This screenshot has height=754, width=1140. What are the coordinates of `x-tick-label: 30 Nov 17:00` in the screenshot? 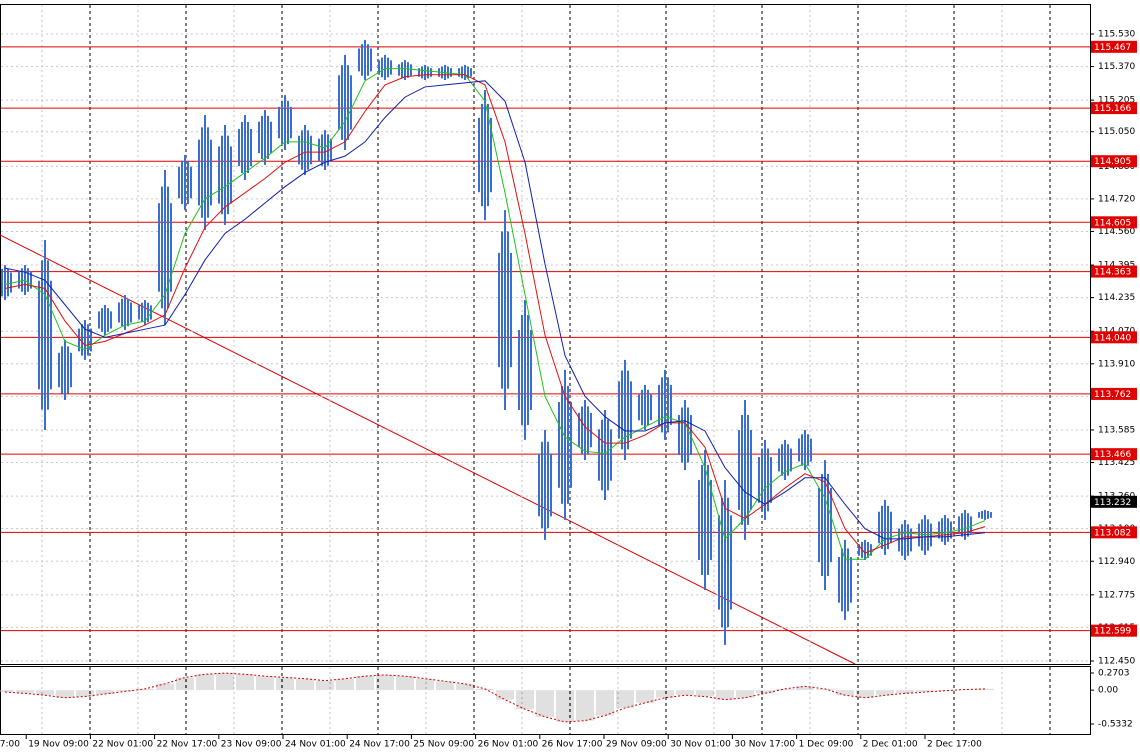 It's located at (764, 745).